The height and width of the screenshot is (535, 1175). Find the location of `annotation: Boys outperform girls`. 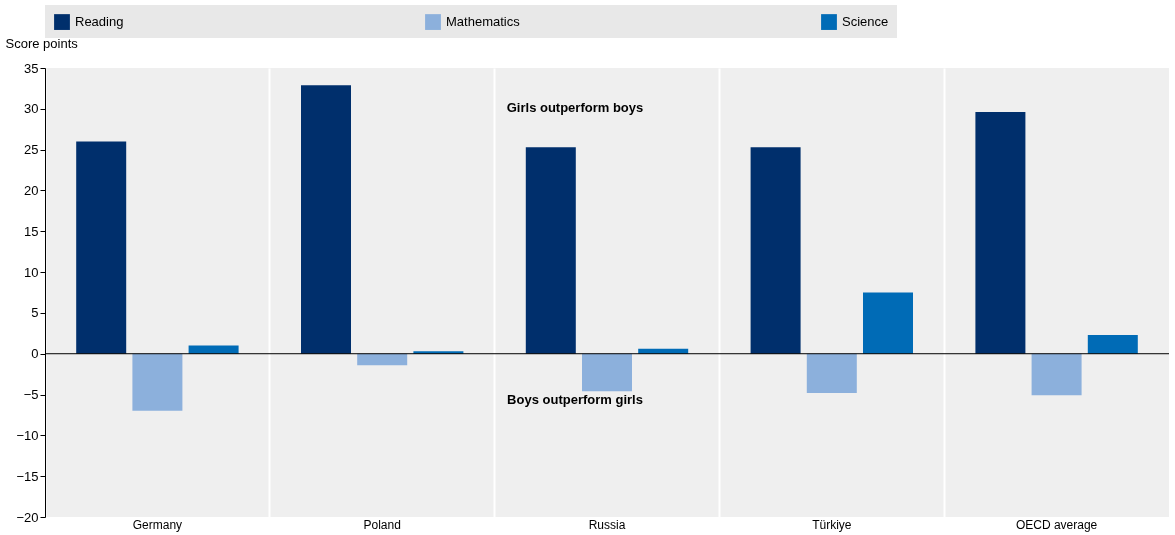

annotation: Boys outperform girls is located at coordinates (575, 399).